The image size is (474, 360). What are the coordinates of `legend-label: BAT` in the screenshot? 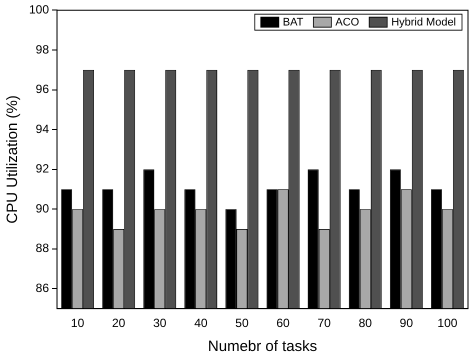 It's located at (293, 22).